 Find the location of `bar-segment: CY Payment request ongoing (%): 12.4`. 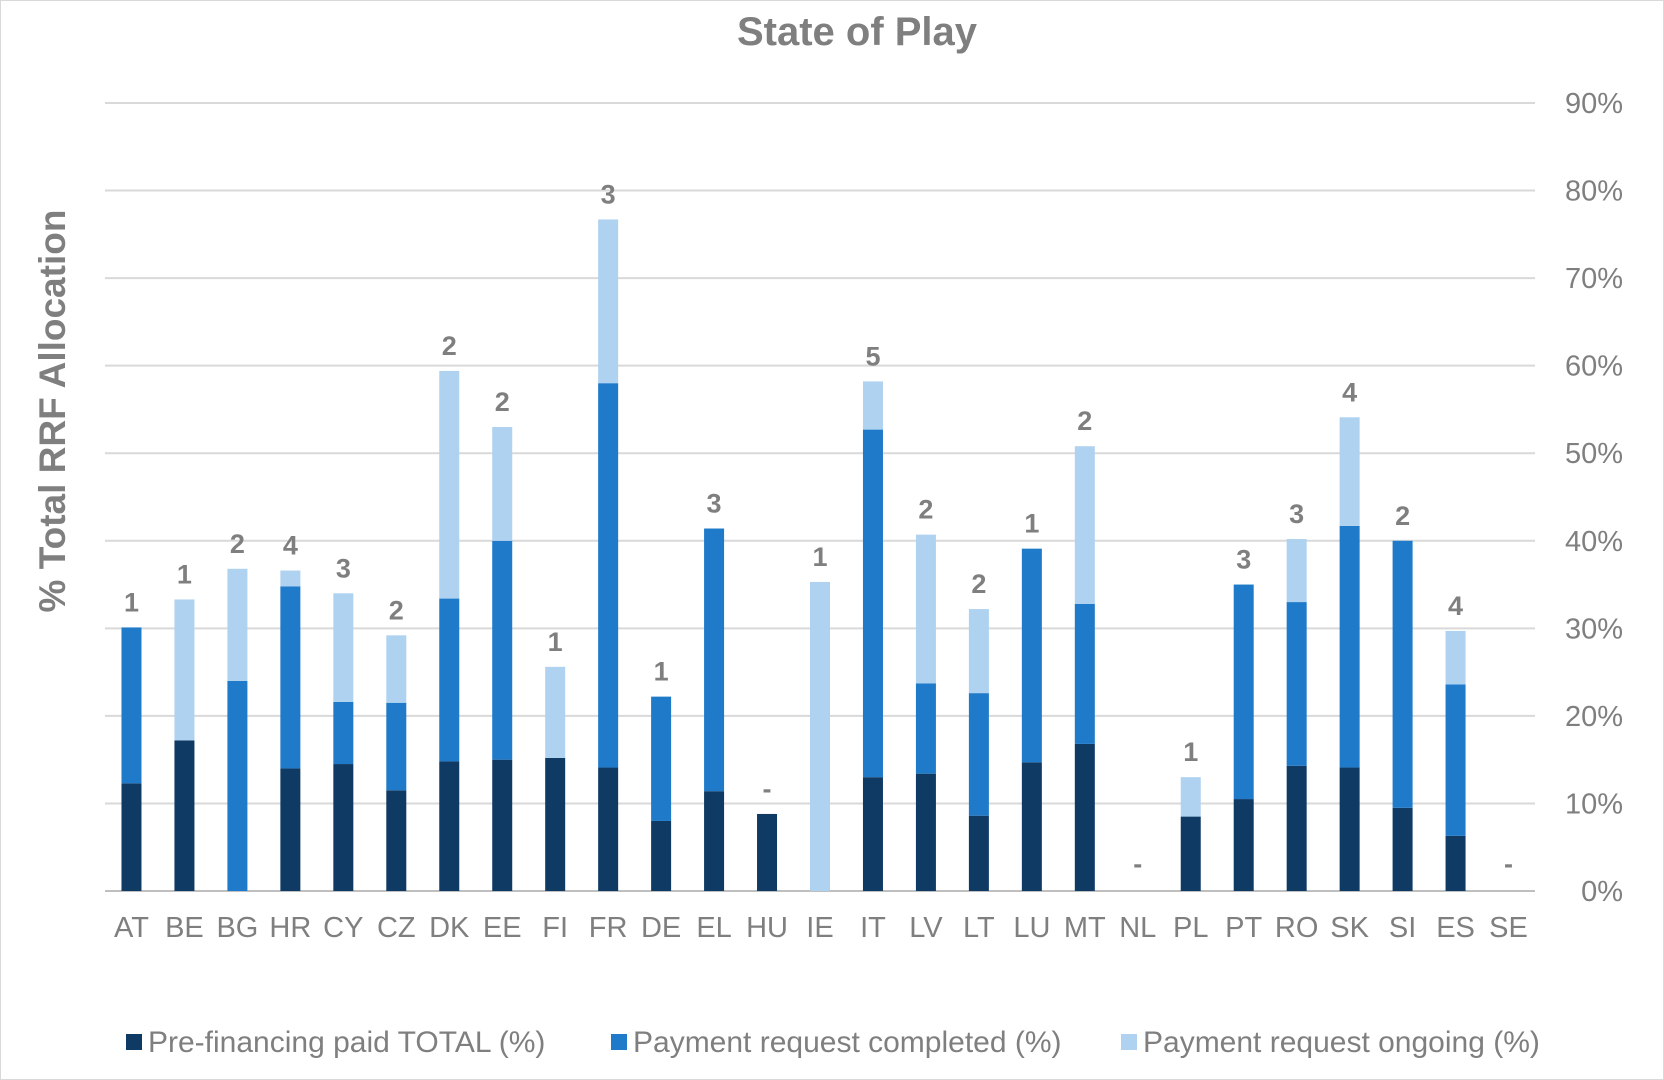

bar-segment: CY Payment request ongoing (%): 12.4 is located at coordinates (343, 647).